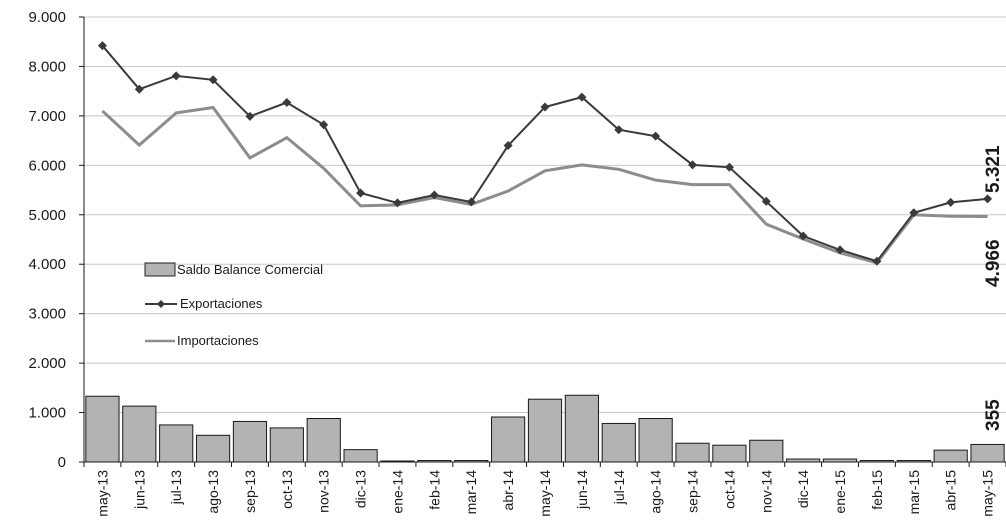 The image size is (1006, 531). Describe the element at coordinates (47, 215) in the screenshot. I see `y-tick-label: 5.000` at that location.